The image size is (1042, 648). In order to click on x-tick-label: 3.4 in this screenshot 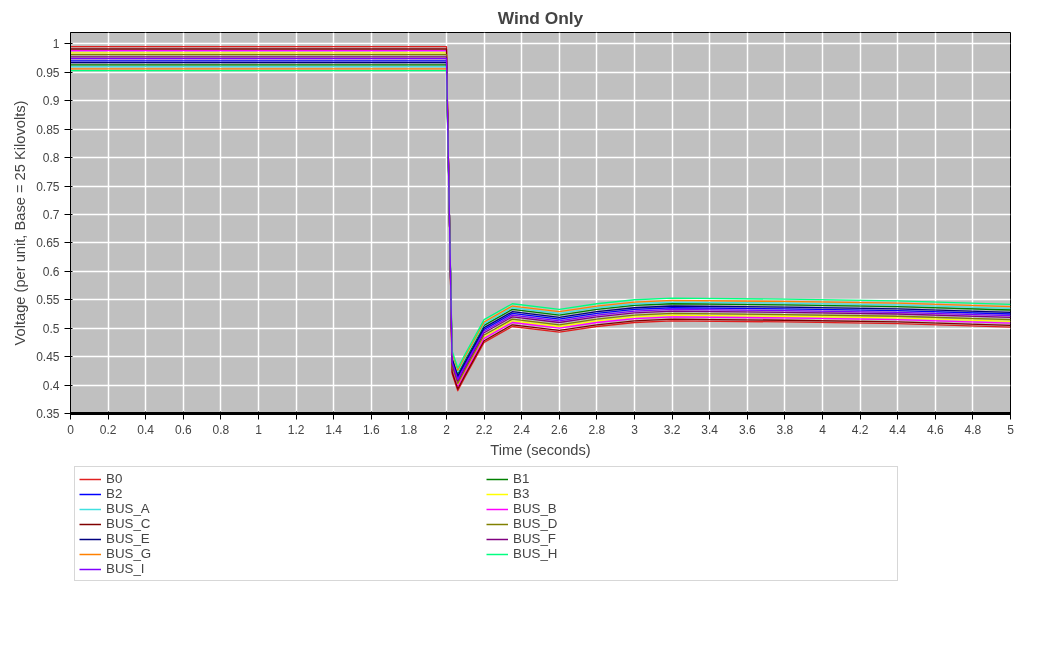, I will do `click(710, 429)`.